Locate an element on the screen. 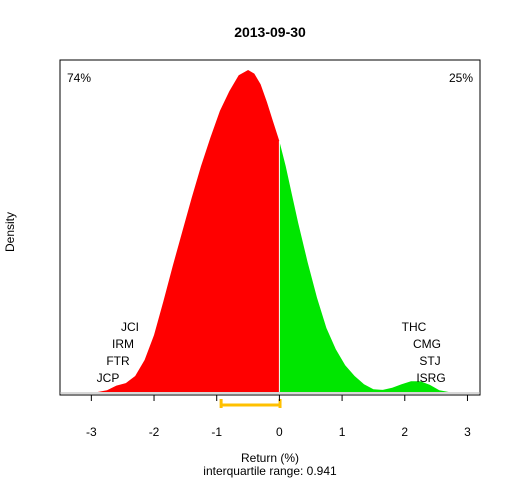  left-tail-label: FTR is located at coordinates (118, 361).